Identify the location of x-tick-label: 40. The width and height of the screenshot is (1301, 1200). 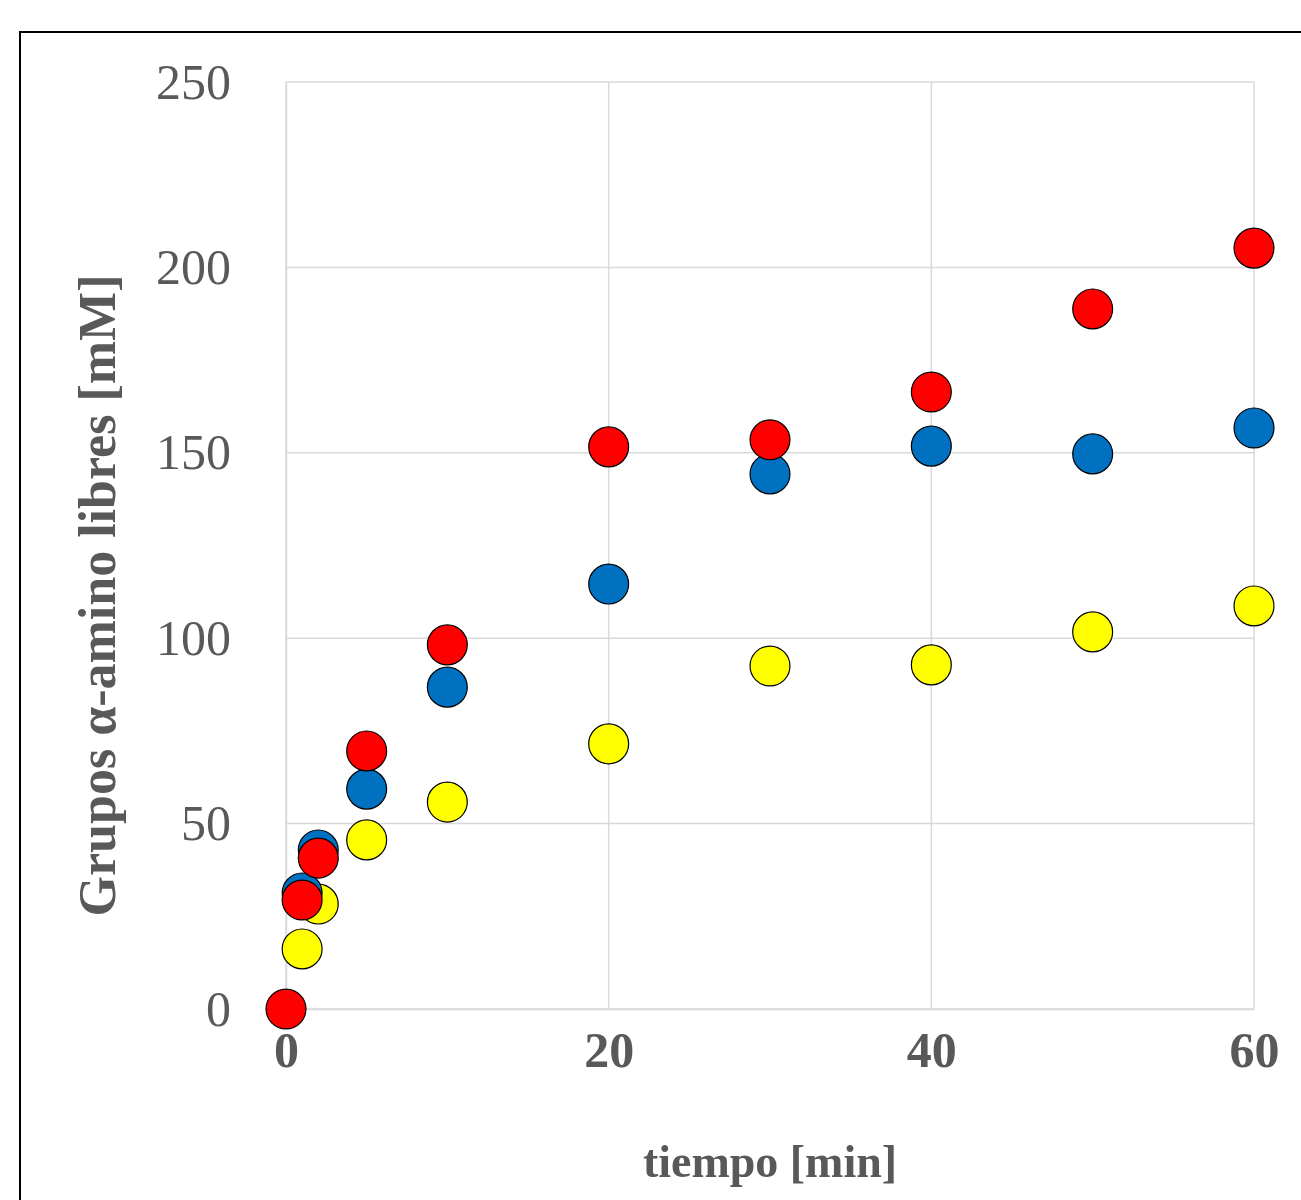
(931, 1050).